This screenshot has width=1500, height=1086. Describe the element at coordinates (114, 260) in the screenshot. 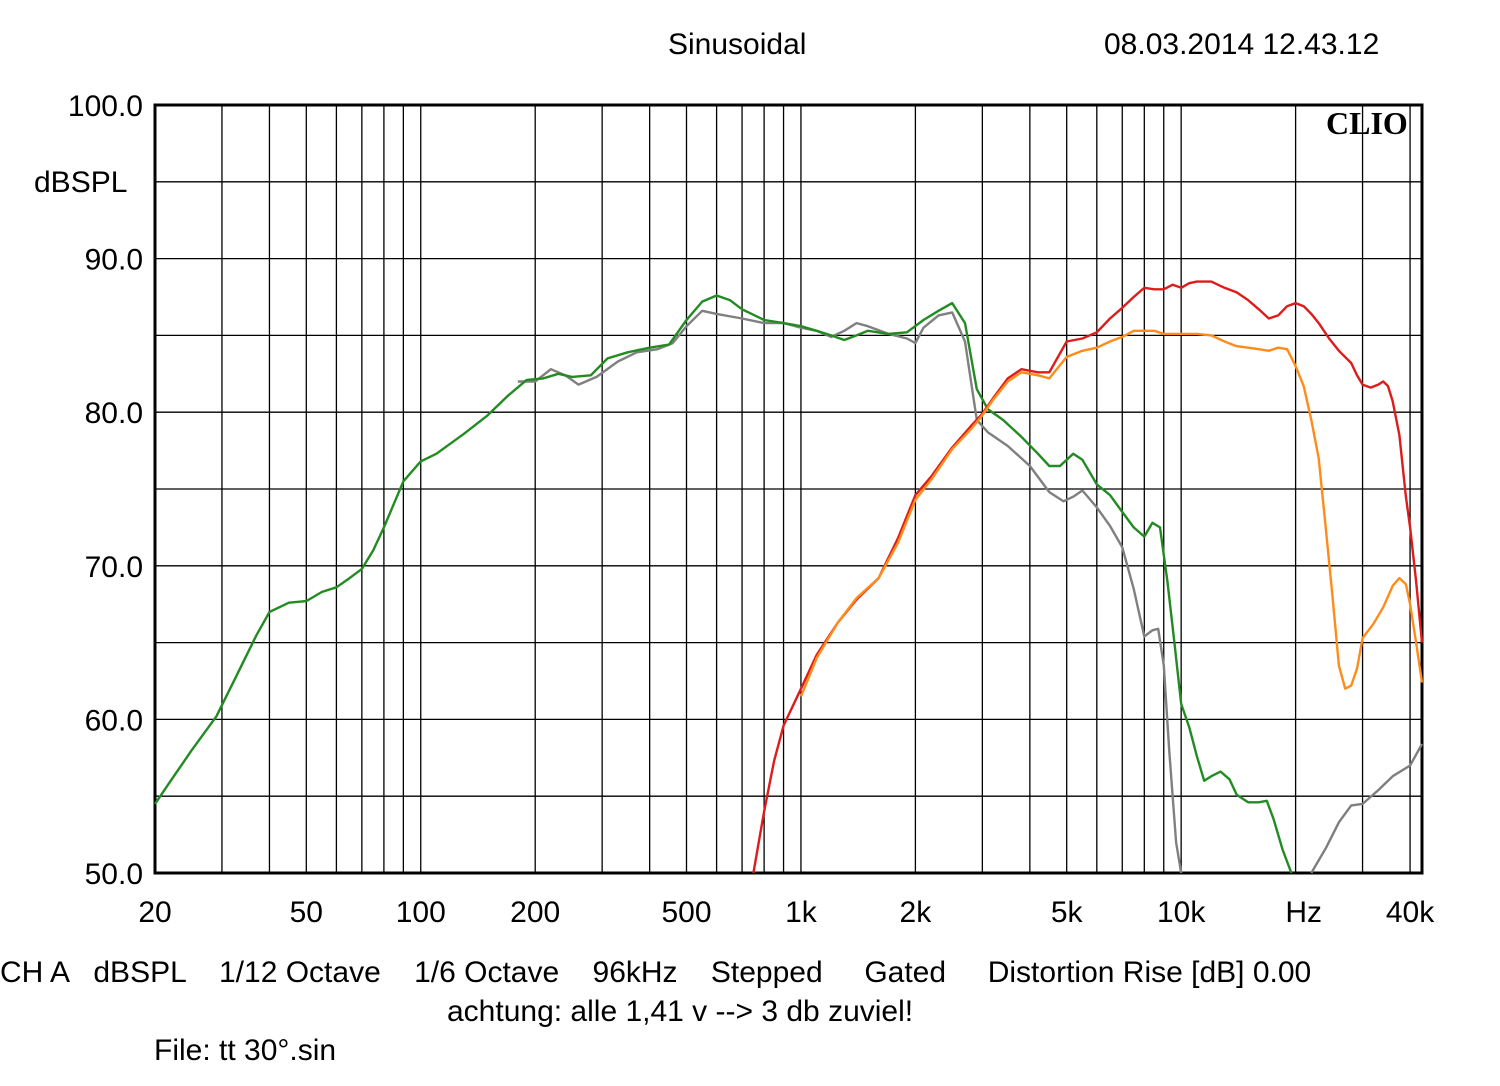

I see `y-tick-label: 90.0` at that location.